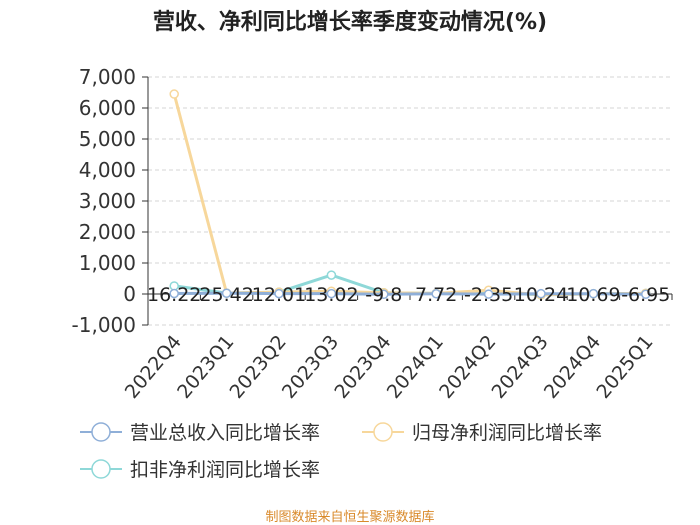 Image resolution: width=700 pixels, height=525 pixels. I want to click on series-line, so click(410, 293).